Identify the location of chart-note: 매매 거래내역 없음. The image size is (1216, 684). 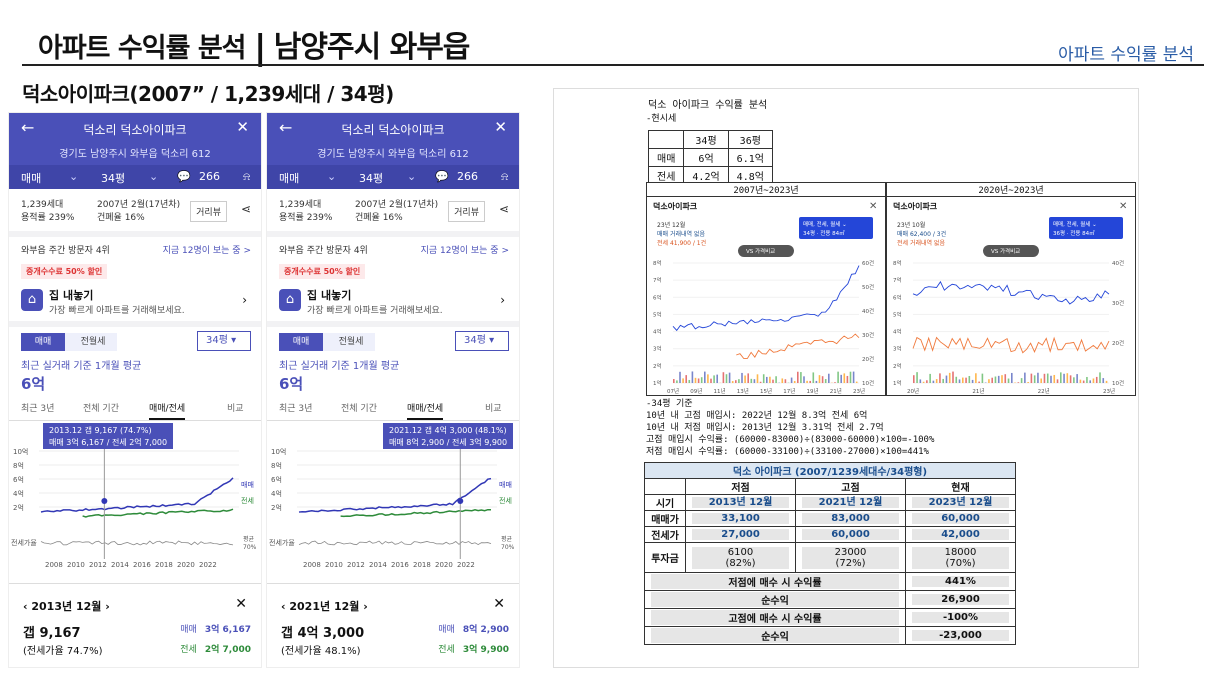
(681, 234).